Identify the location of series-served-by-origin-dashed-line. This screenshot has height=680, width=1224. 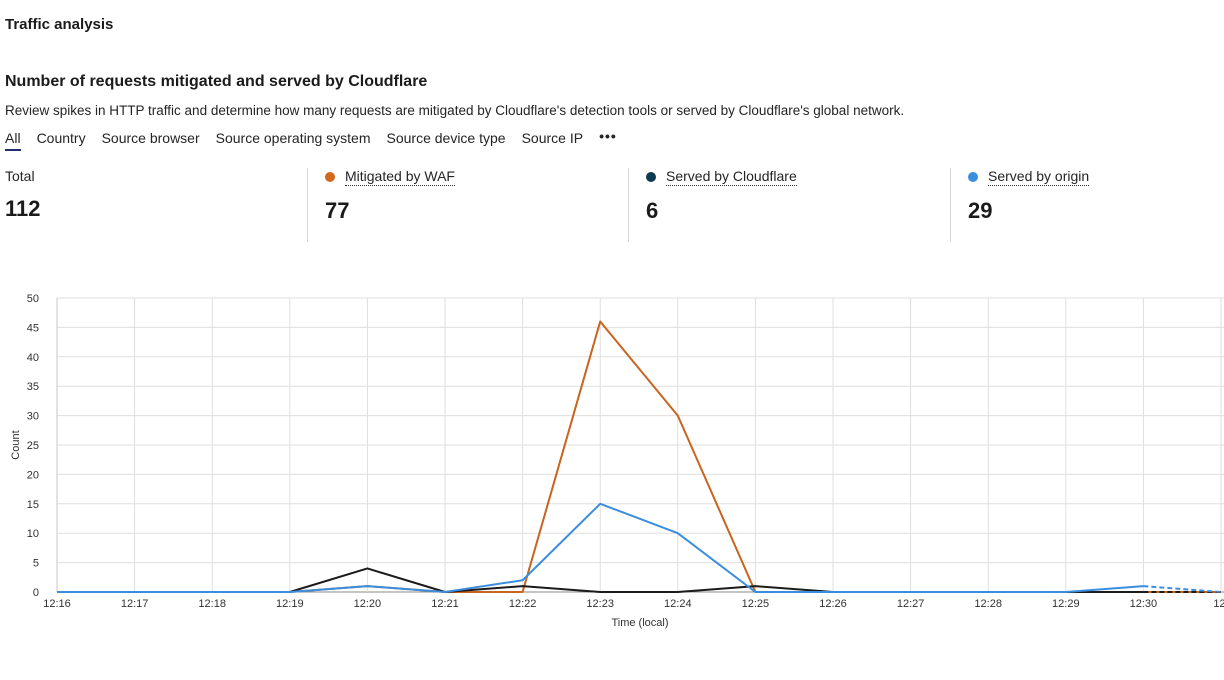
(1182, 589).